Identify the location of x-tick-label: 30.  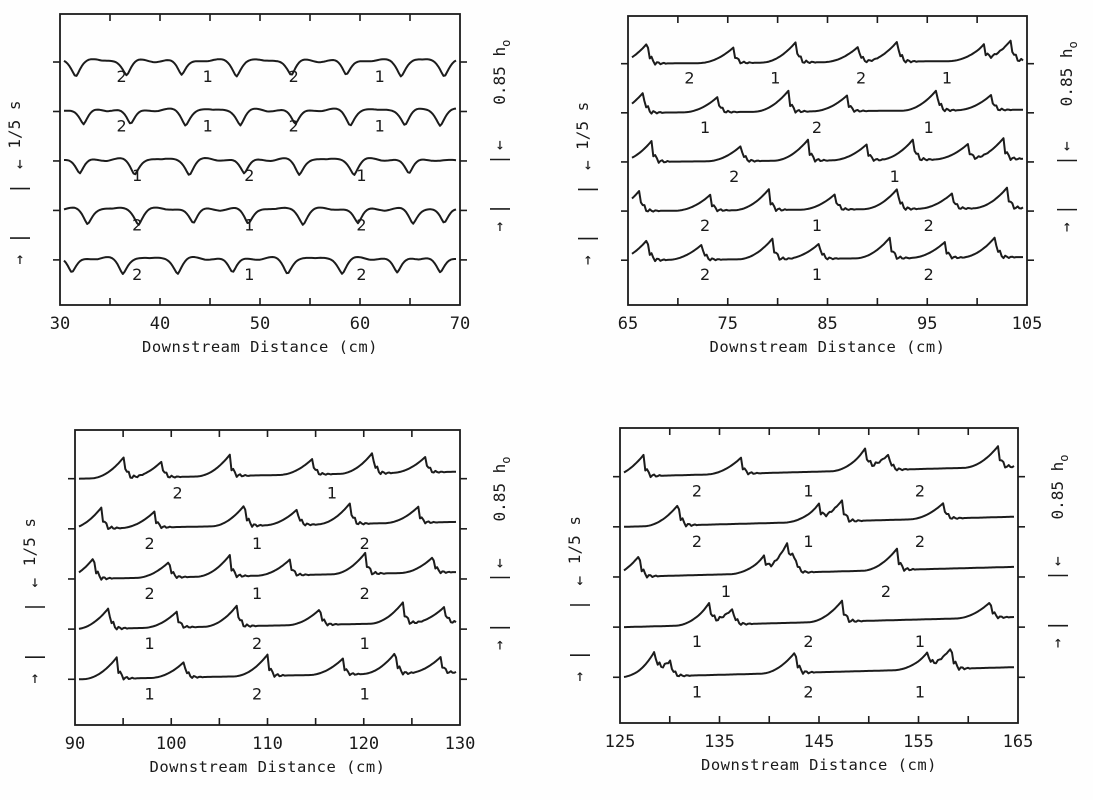
(60, 324).